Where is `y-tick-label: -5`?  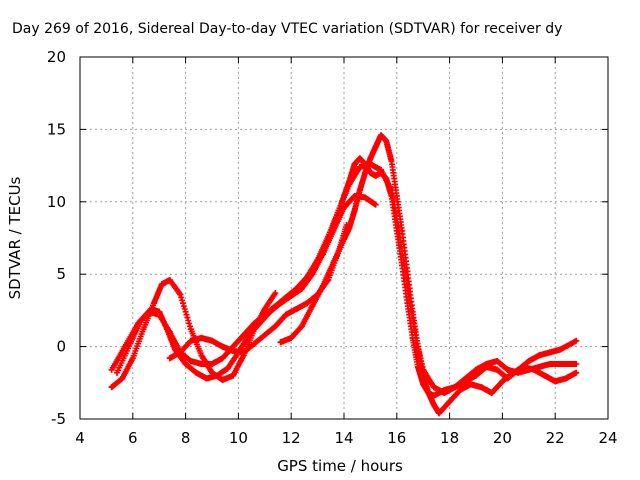 y-tick-label: -5 is located at coordinates (58, 419).